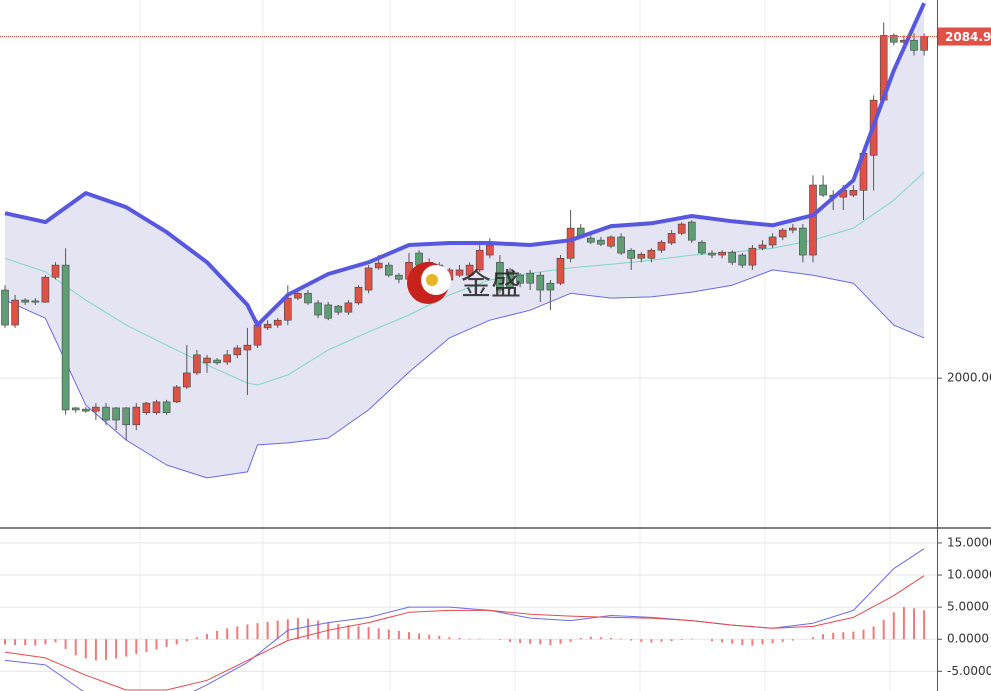 This screenshot has height=691, width=991. I want to click on last-price-box, so click(964, 36).